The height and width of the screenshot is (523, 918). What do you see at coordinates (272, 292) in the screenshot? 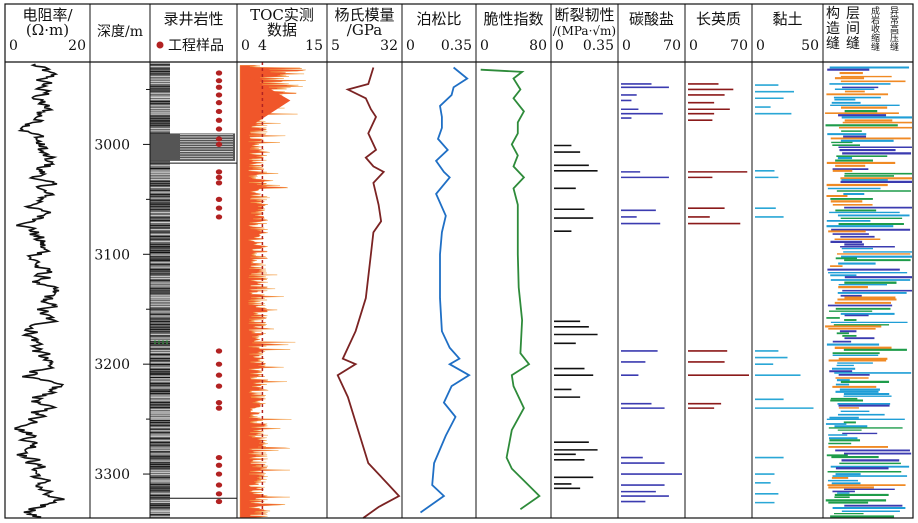
I see `toc-area` at bounding box center [272, 292].